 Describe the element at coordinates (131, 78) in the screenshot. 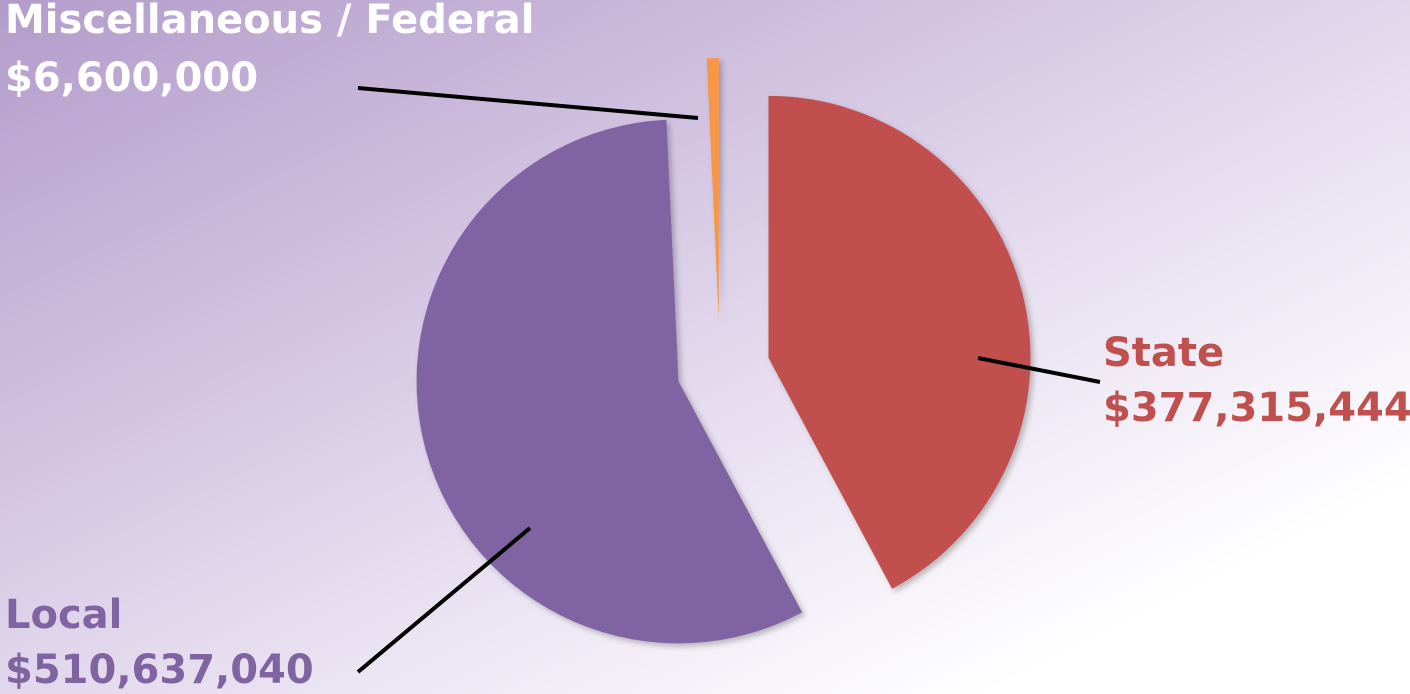

I see `value-label: $6,600,000` at that location.